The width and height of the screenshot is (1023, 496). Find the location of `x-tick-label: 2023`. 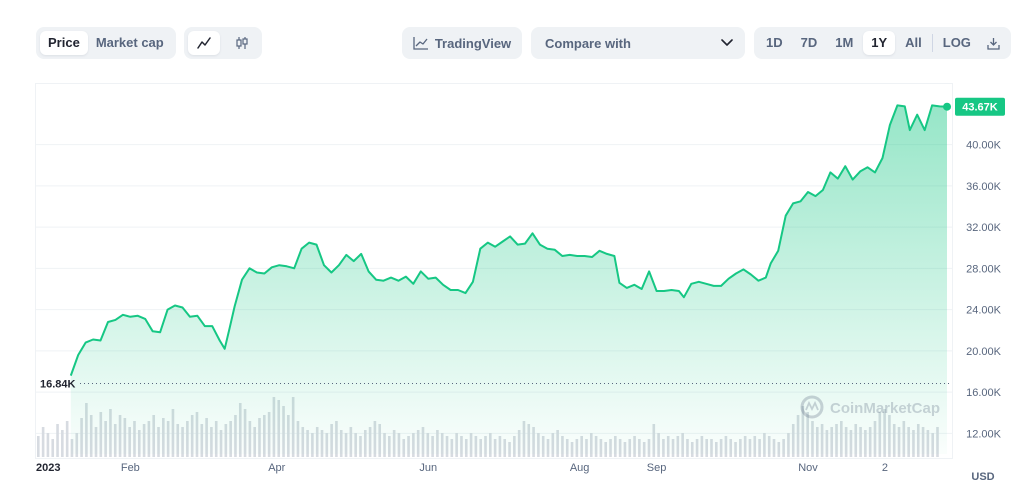

x-tick-label: 2023 is located at coordinates (48, 468).